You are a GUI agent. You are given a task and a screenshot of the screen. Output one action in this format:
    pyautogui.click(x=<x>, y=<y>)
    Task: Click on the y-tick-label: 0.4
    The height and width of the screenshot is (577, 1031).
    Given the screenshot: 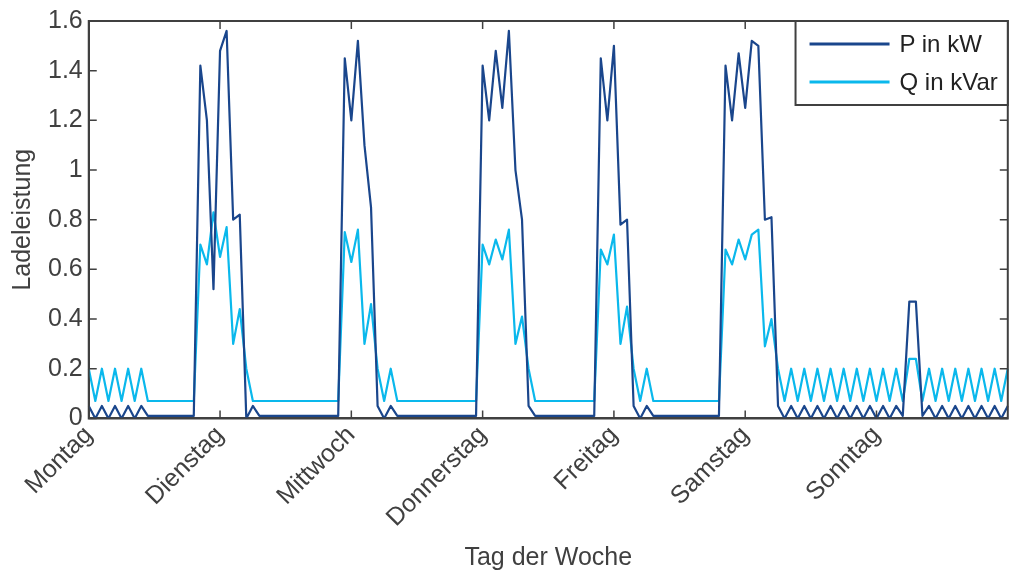 What is the action you would take?
    pyautogui.click(x=65, y=316)
    